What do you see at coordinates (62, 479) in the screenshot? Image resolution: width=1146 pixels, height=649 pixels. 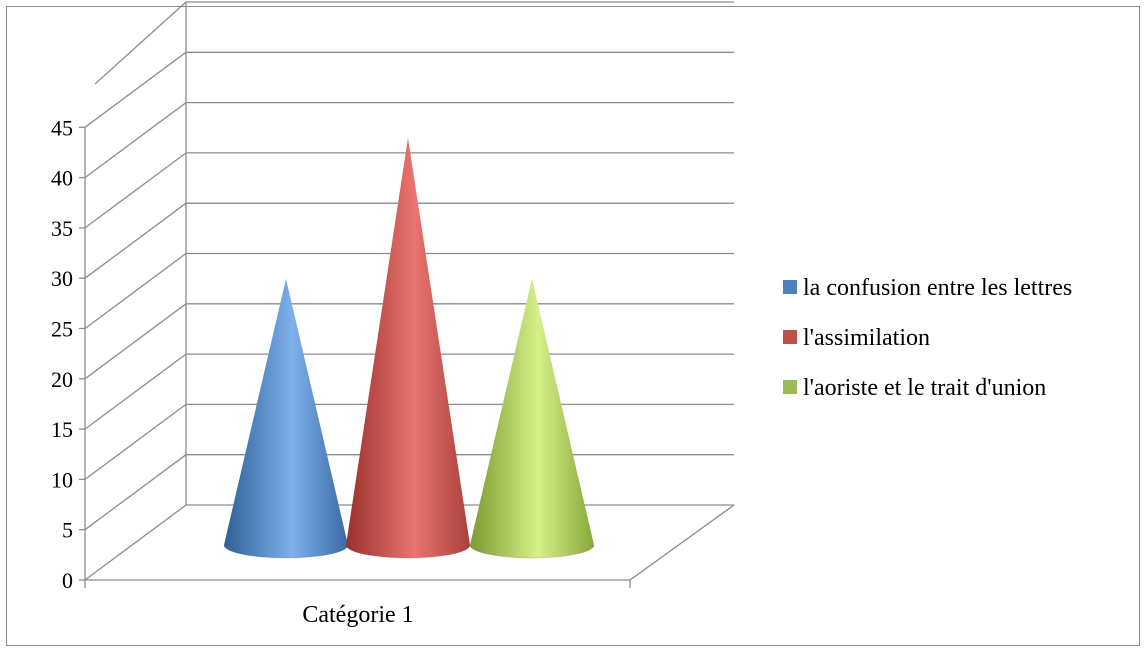 I see `y-tick-label: 10` at bounding box center [62, 479].